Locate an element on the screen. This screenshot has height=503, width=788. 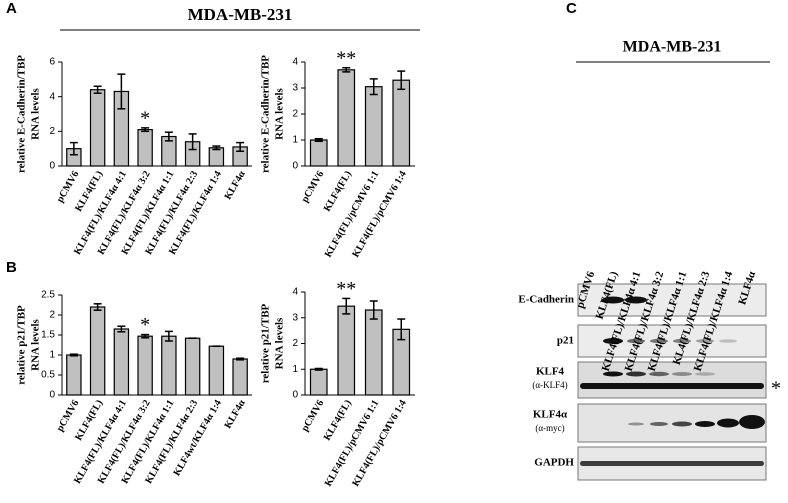
blot-row-label: E-Cadherin is located at coordinates (546, 300).